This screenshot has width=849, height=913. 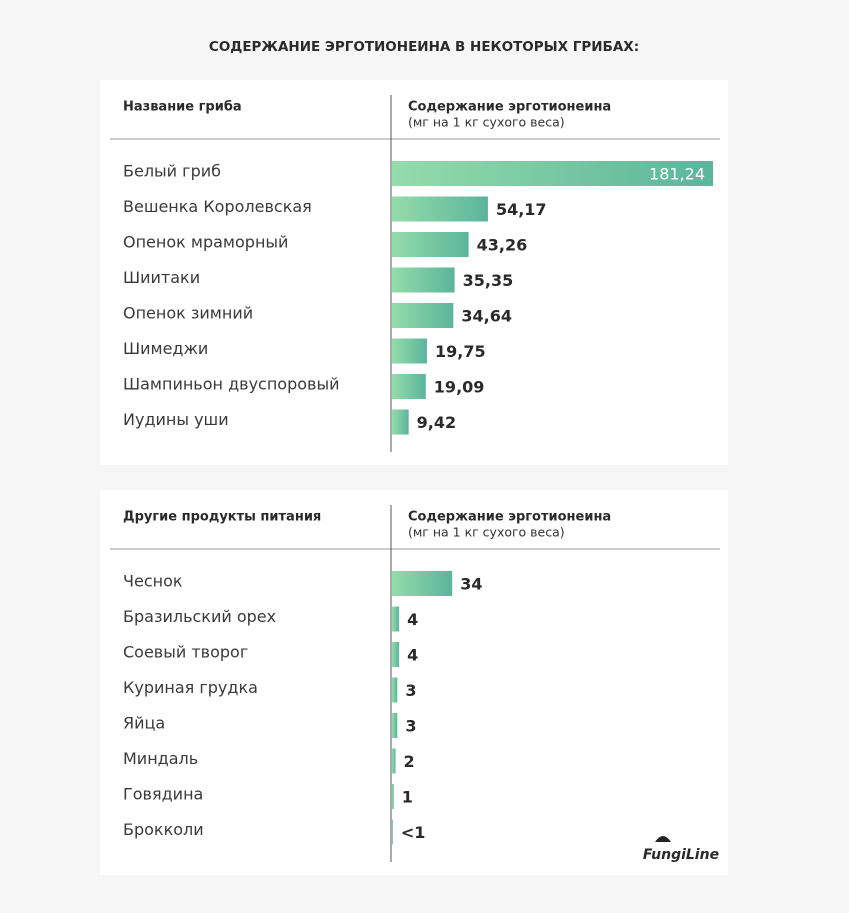 I want to click on category-label: Куриная грудка, so click(x=190, y=687).